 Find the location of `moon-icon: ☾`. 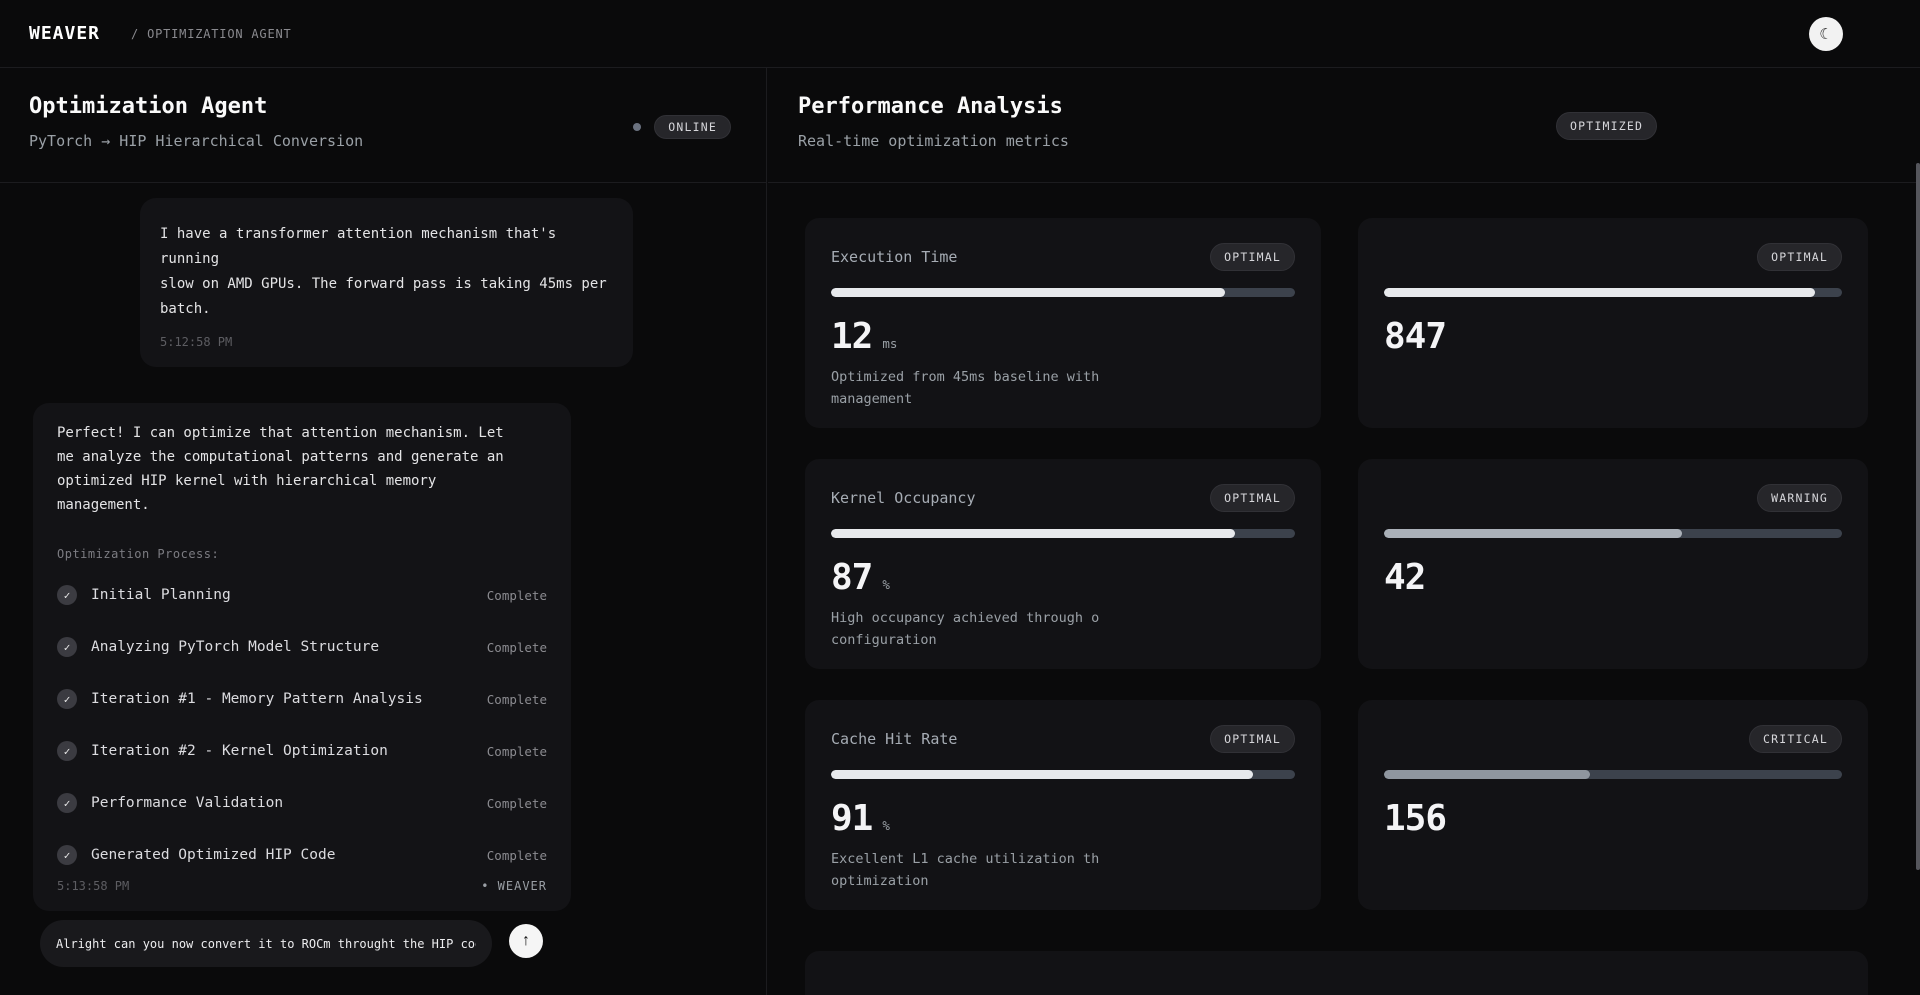

moon-icon: ☾ is located at coordinates (1826, 34).